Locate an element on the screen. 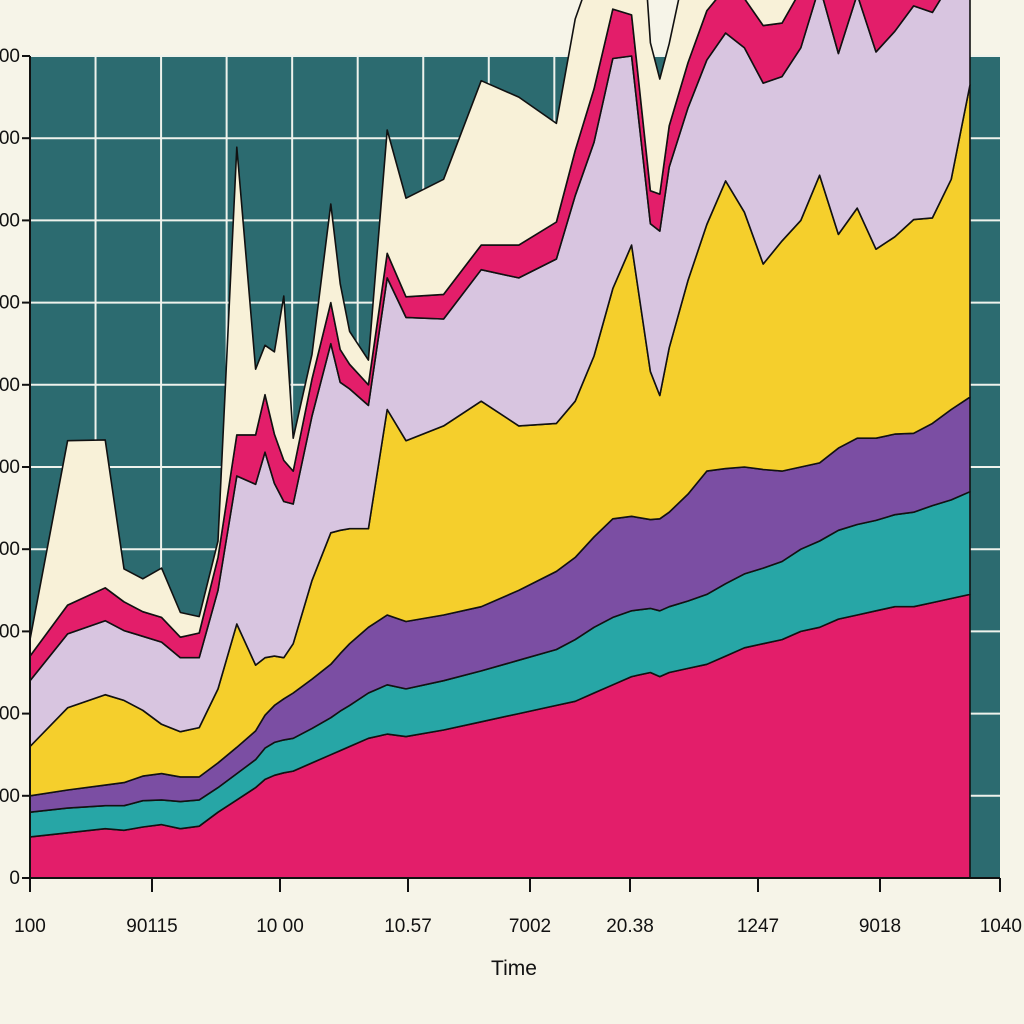 The width and height of the screenshot is (1024, 1024). x-tick-label: 10.57 is located at coordinates (408, 926).